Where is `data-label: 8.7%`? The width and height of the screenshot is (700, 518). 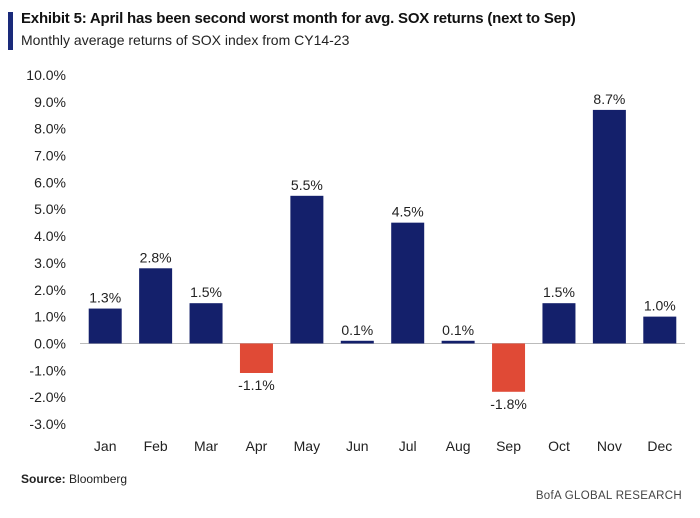 data-label: 8.7% is located at coordinates (609, 99).